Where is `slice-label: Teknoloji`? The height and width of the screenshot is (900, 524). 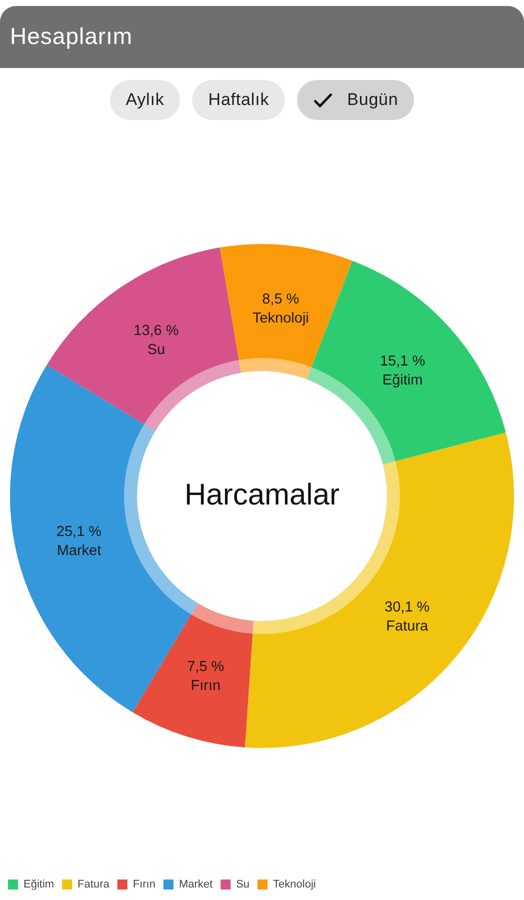 slice-label: Teknoloji is located at coordinates (280, 318).